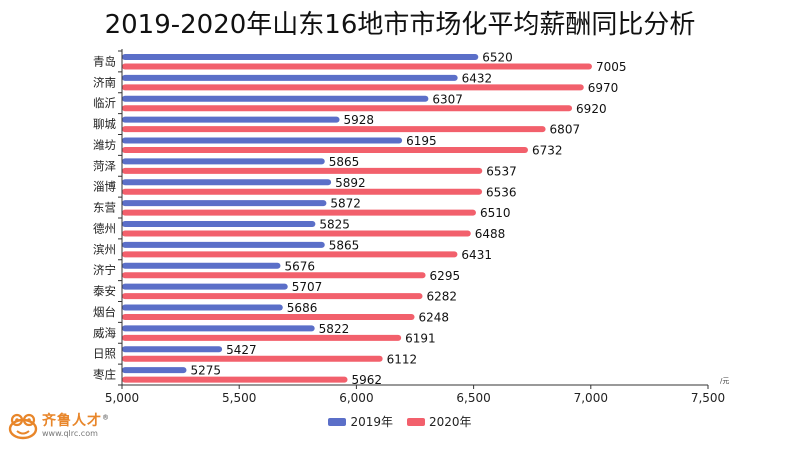 The width and height of the screenshot is (800, 450). What do you see at coordinates (241, 350) in the screenshot?
I see `data-label: 5427` at bounding box center [241, 350].